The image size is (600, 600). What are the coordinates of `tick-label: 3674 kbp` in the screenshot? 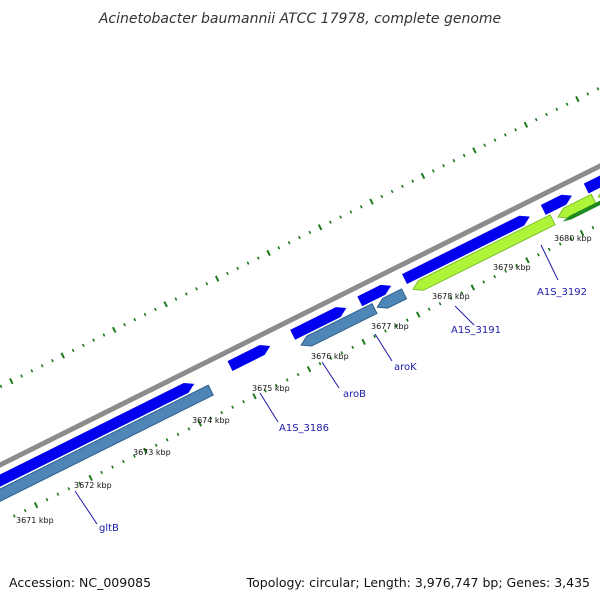 It's located at (211, 420).